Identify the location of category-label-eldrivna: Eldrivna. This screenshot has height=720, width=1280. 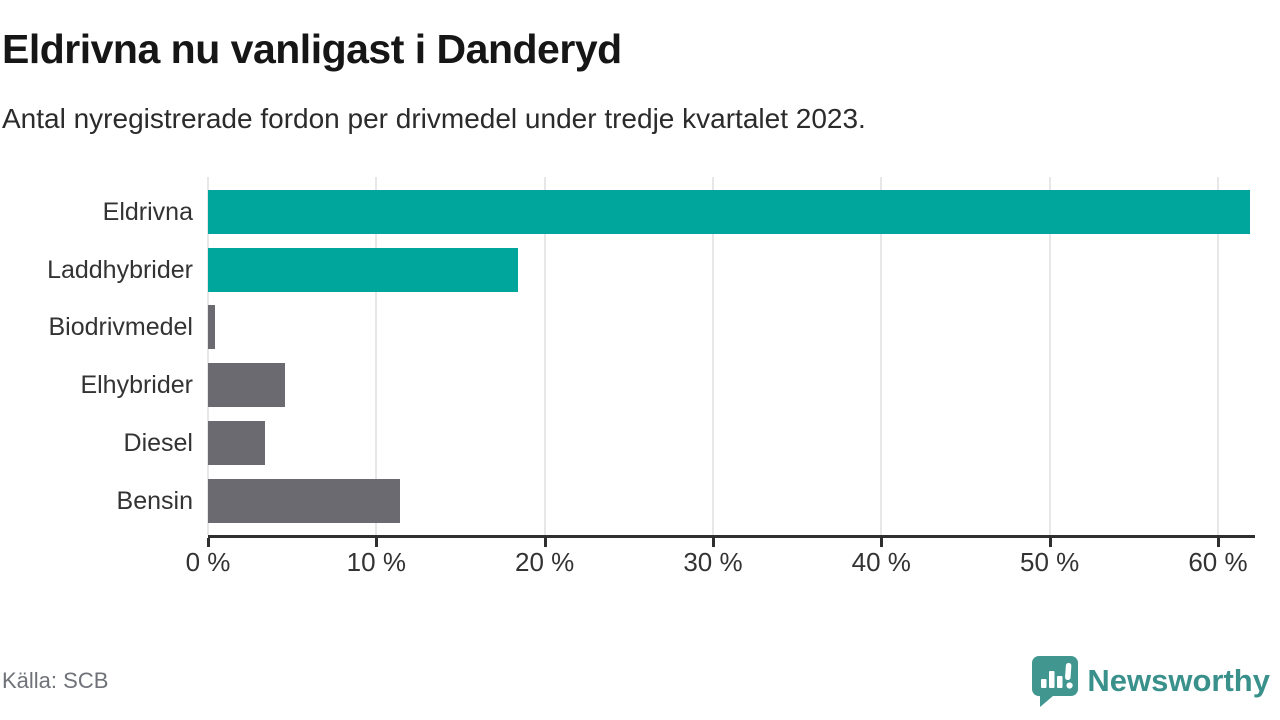
(147, 212).